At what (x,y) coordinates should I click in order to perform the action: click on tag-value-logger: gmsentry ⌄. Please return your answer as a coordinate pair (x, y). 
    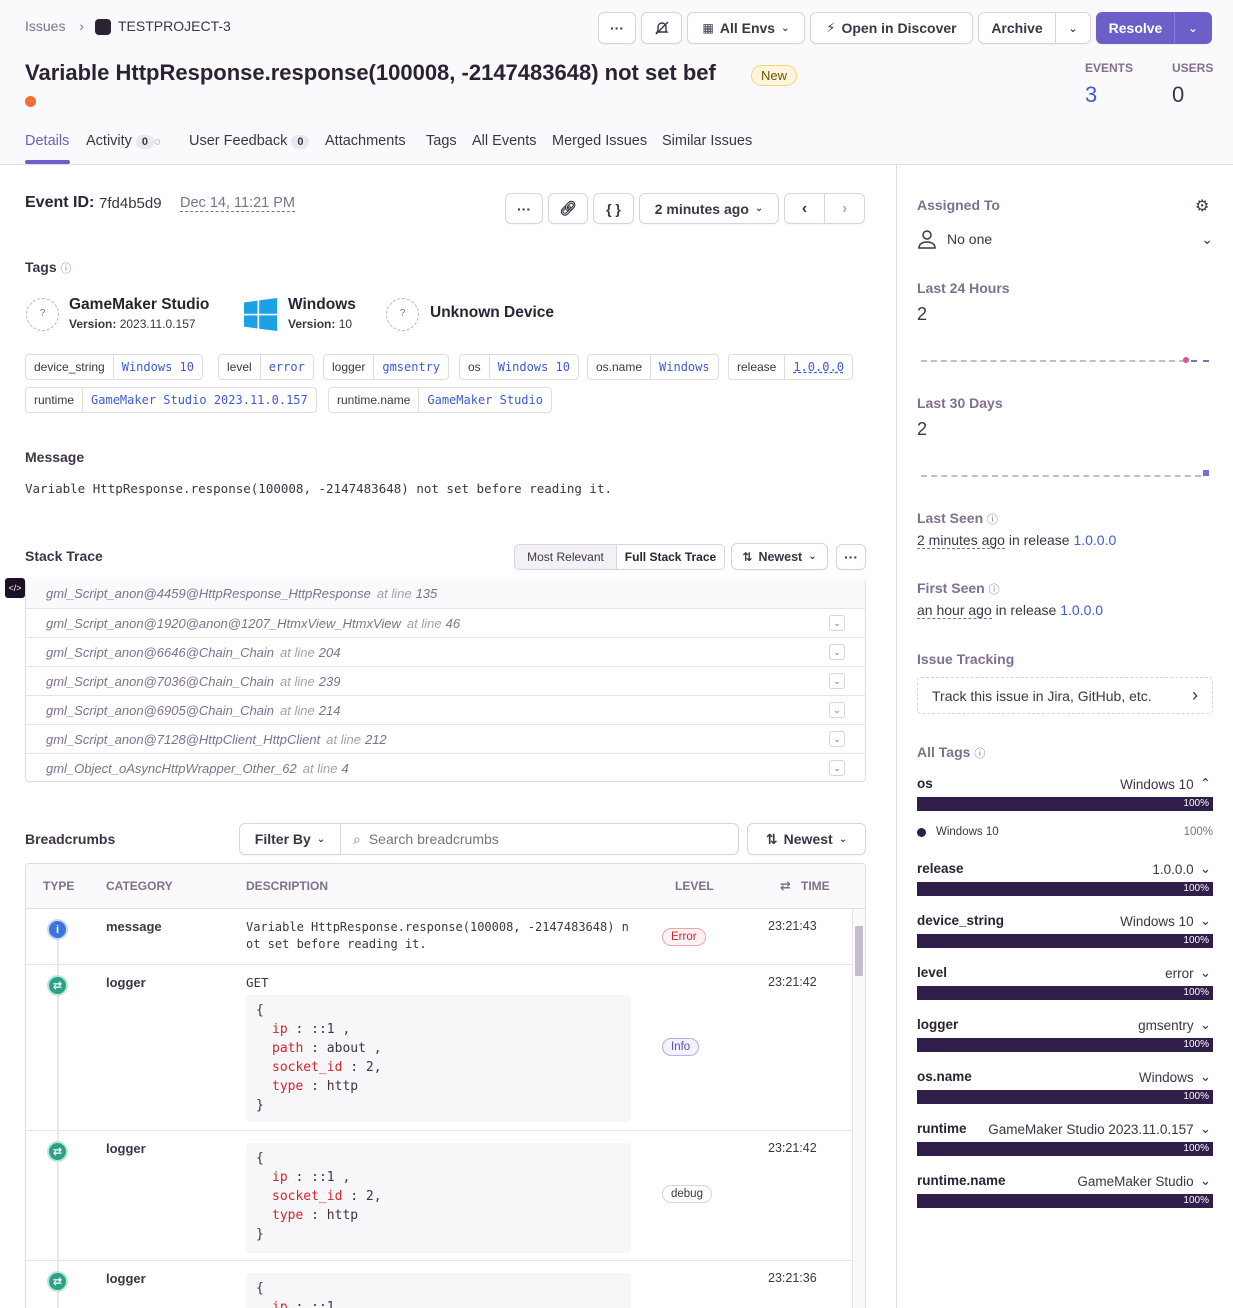
    Looking at the image, I should click on (1174, 1025).